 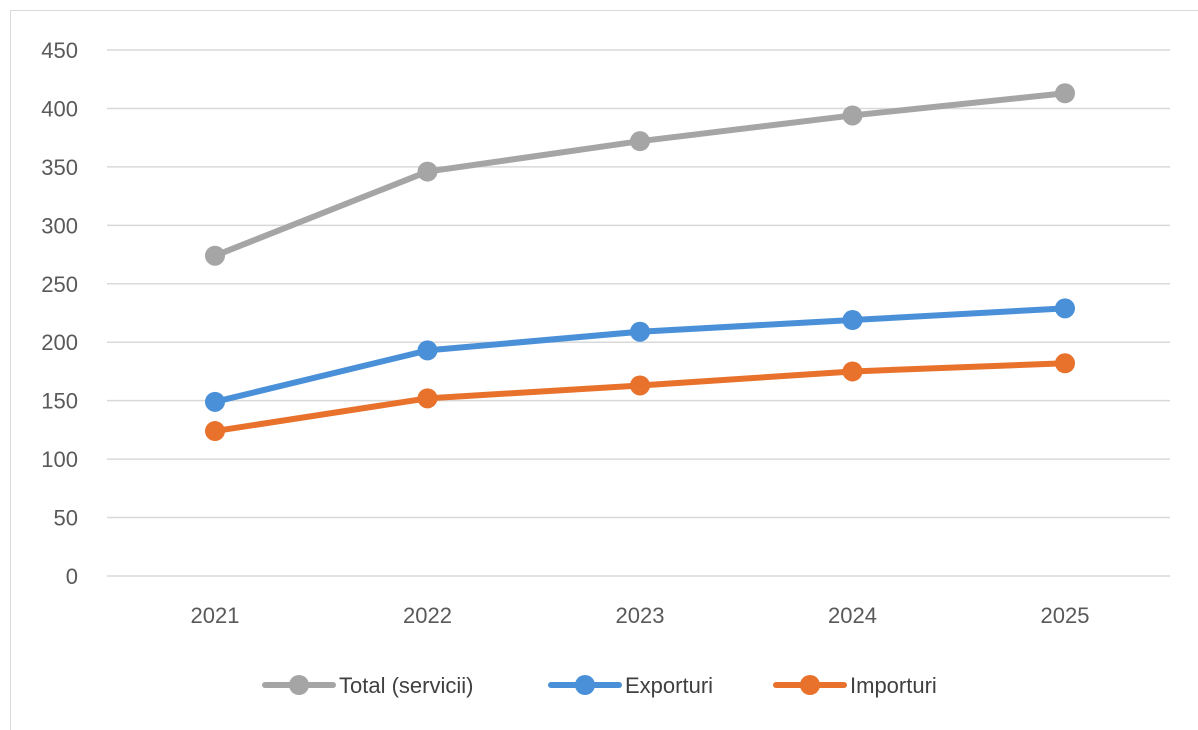 I want to click on y-tick-label: 0, so click(x=72, y=576).